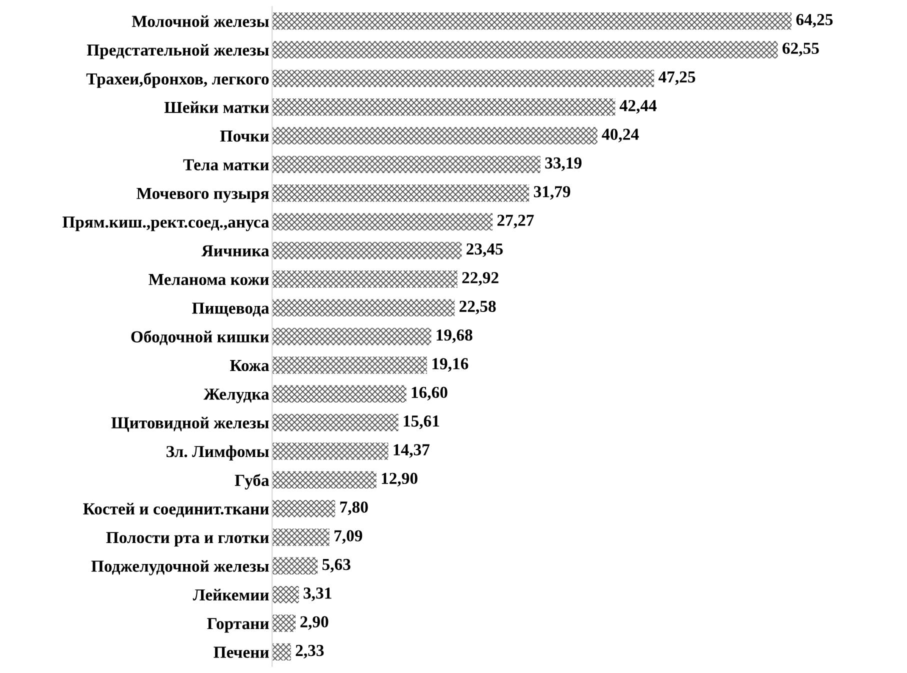  I want to click on data-label: 14,37, so click(412, 451).